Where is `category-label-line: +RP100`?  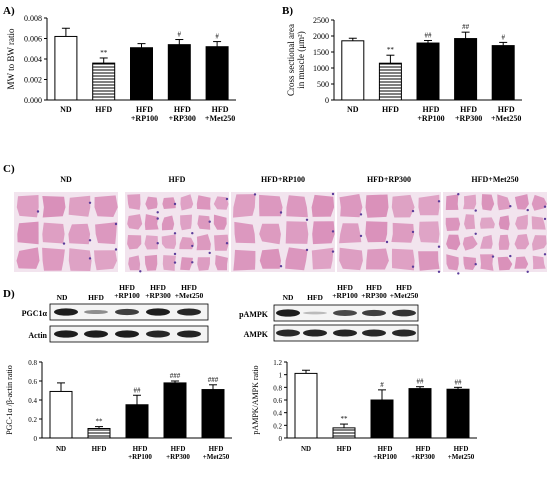 category-label-line: +RP100 is located at coordinates (140, 457).